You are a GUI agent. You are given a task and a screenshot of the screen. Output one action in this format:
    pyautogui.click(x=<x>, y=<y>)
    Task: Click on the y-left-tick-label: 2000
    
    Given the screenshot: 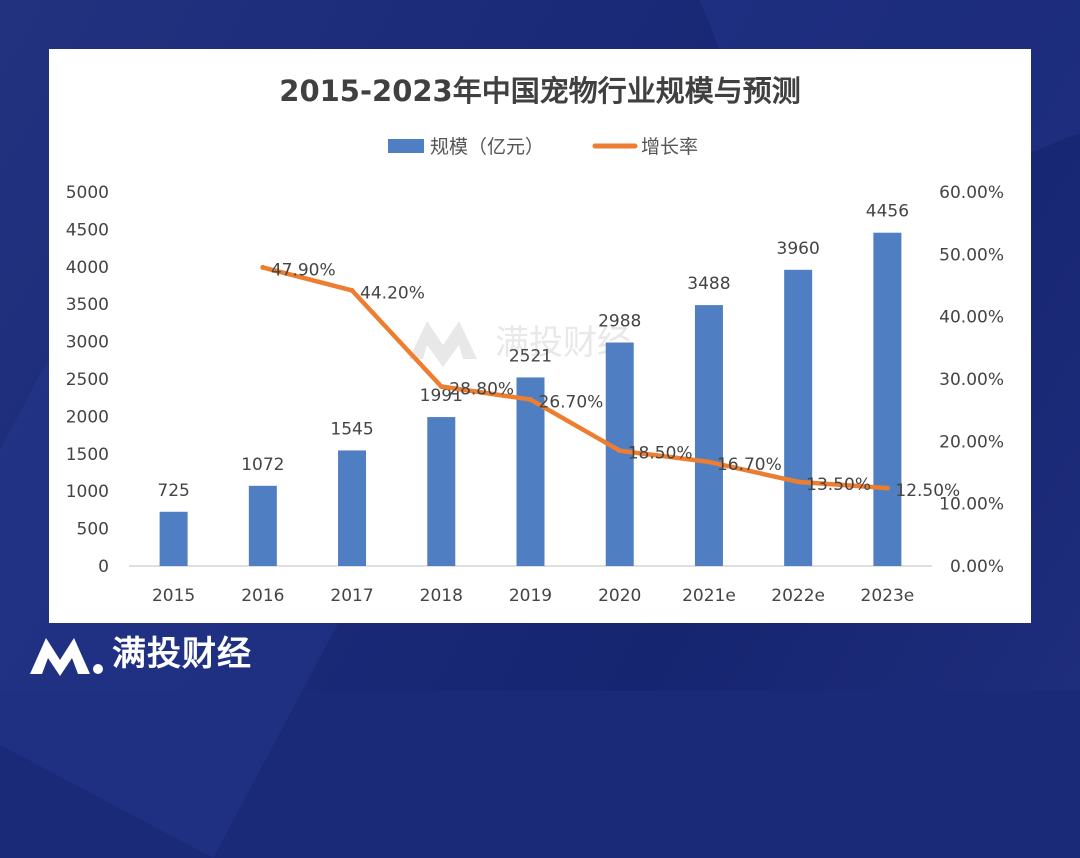 What is the action you would take?
    pyautogui.click(x=87, y=417)
    